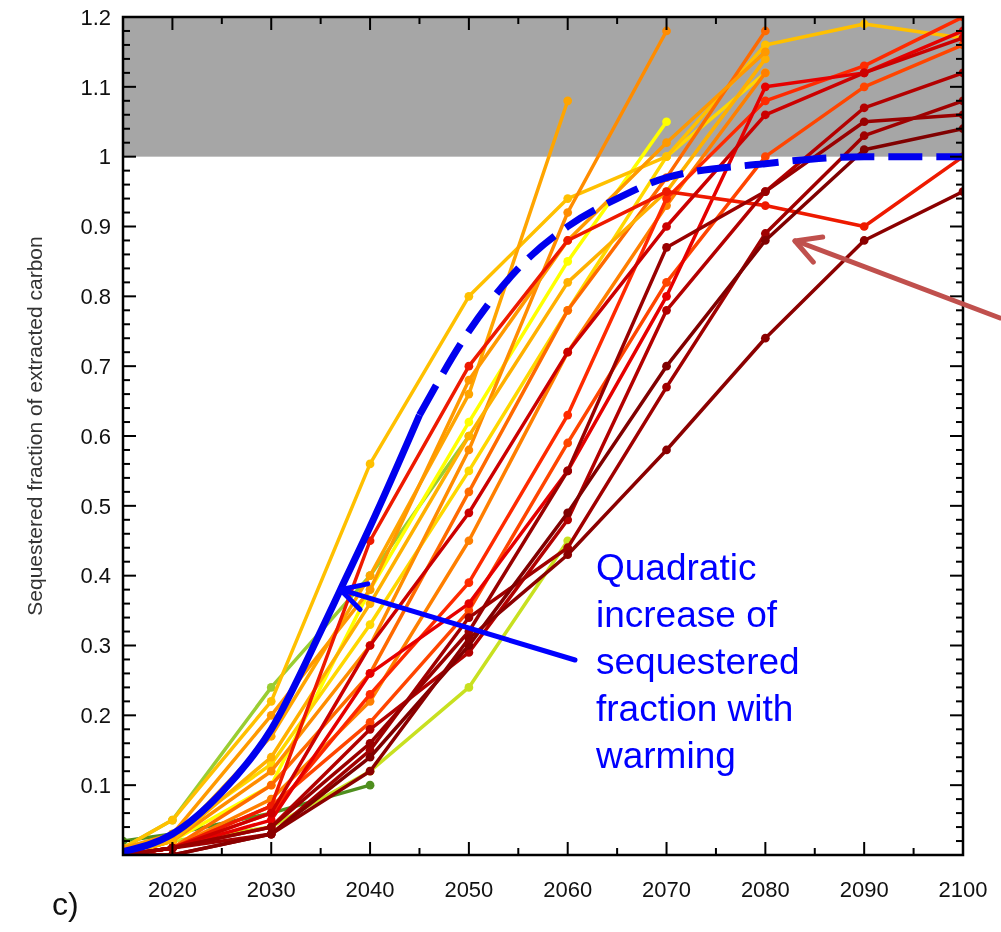 Image resolution: width=1001 pixels, height=932 pixels. What do you see at coordinates (765, 889) in the screenshot?
I see `x-tick-label: 2080` at bounding box center [765, 889].